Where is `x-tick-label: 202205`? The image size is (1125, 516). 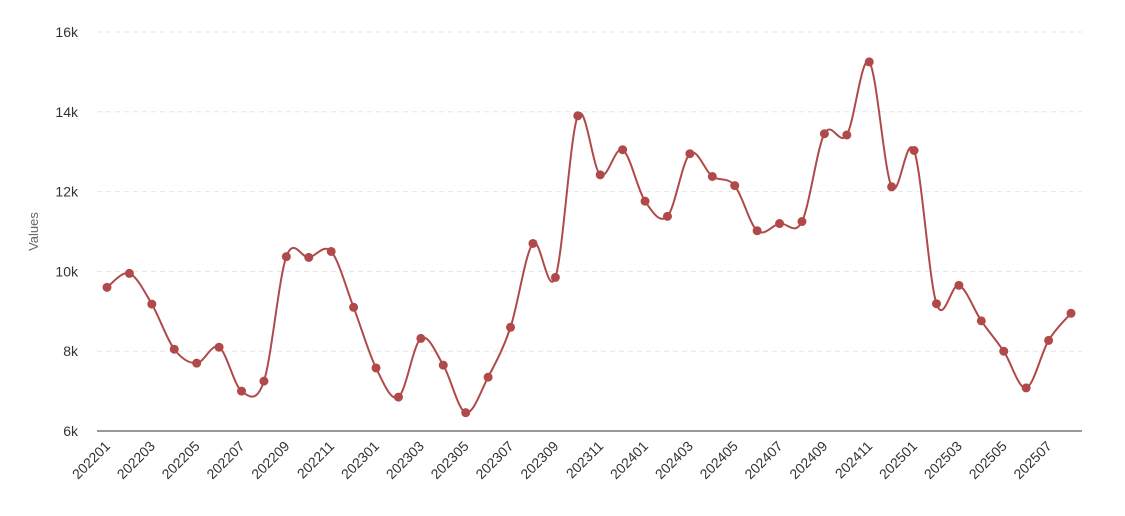 x-tick-label: 202205 is located at coordinates (180, 460).